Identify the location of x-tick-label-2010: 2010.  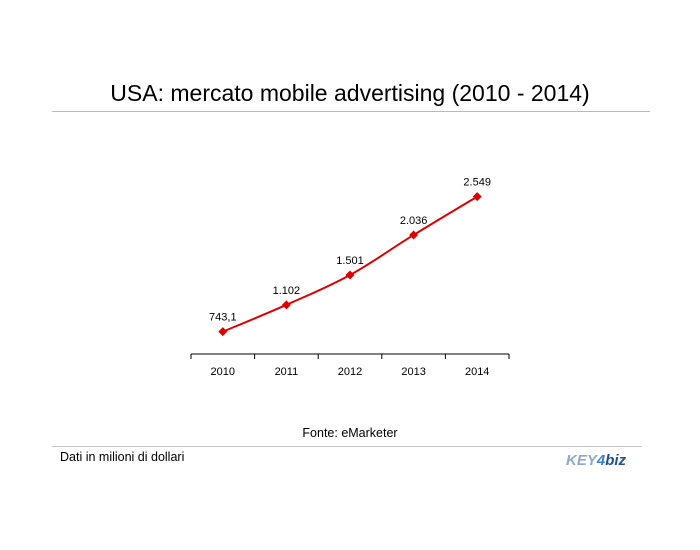
(223, 372).